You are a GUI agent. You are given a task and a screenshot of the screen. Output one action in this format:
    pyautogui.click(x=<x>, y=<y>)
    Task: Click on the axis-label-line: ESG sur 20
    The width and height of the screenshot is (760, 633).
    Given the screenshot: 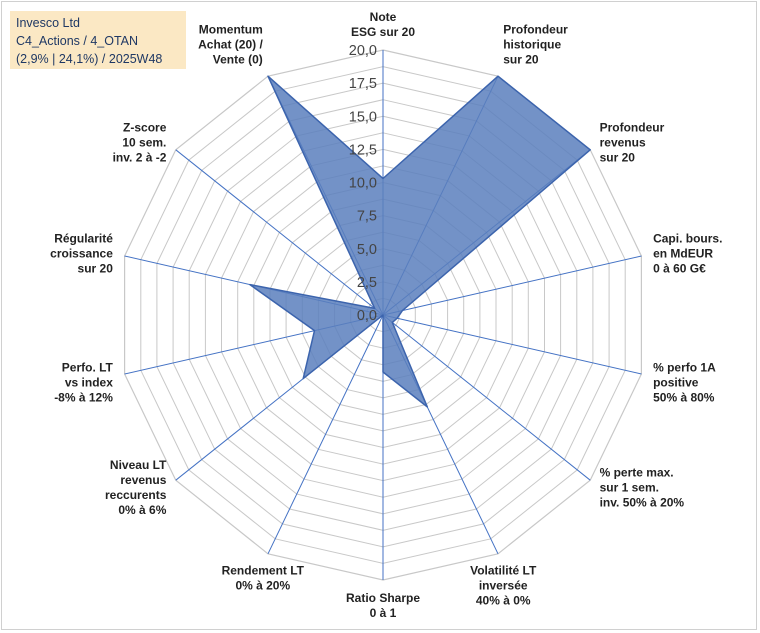 What is the action you would take?
    pyautogui.click(x=383, y=32)
    